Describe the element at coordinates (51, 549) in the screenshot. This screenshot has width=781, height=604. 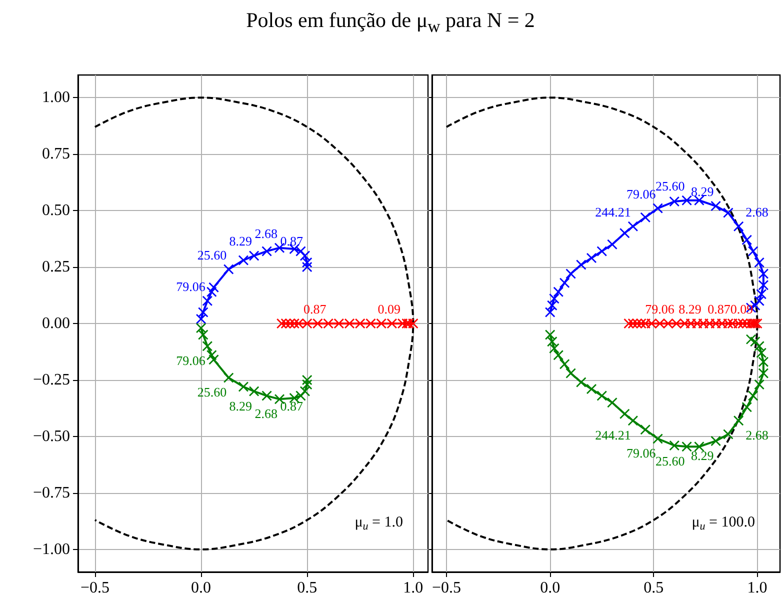
I see `y-tick-label: −1.00` at that location.